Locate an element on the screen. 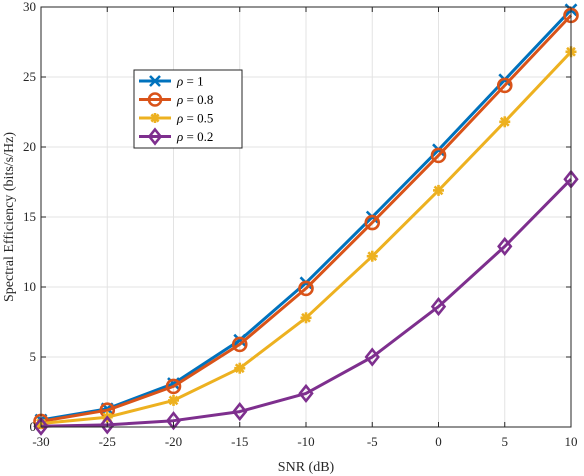 The image size is (584, 476). legend-label: ρ = 0.2 is located at coordinates (194, 136).